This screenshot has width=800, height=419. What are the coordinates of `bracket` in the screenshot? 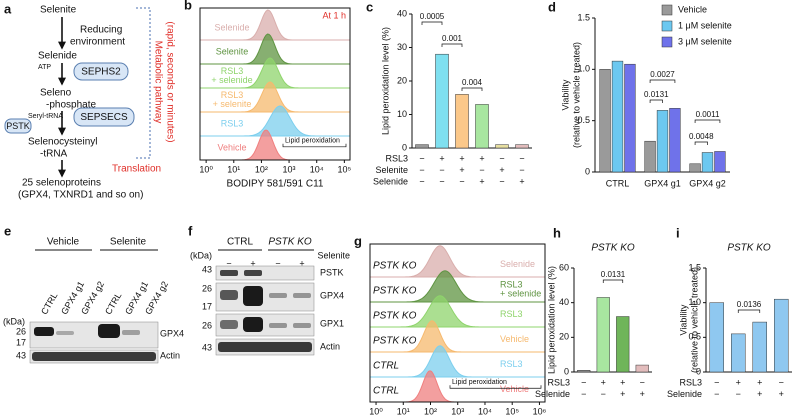 It's located at (143, 83).